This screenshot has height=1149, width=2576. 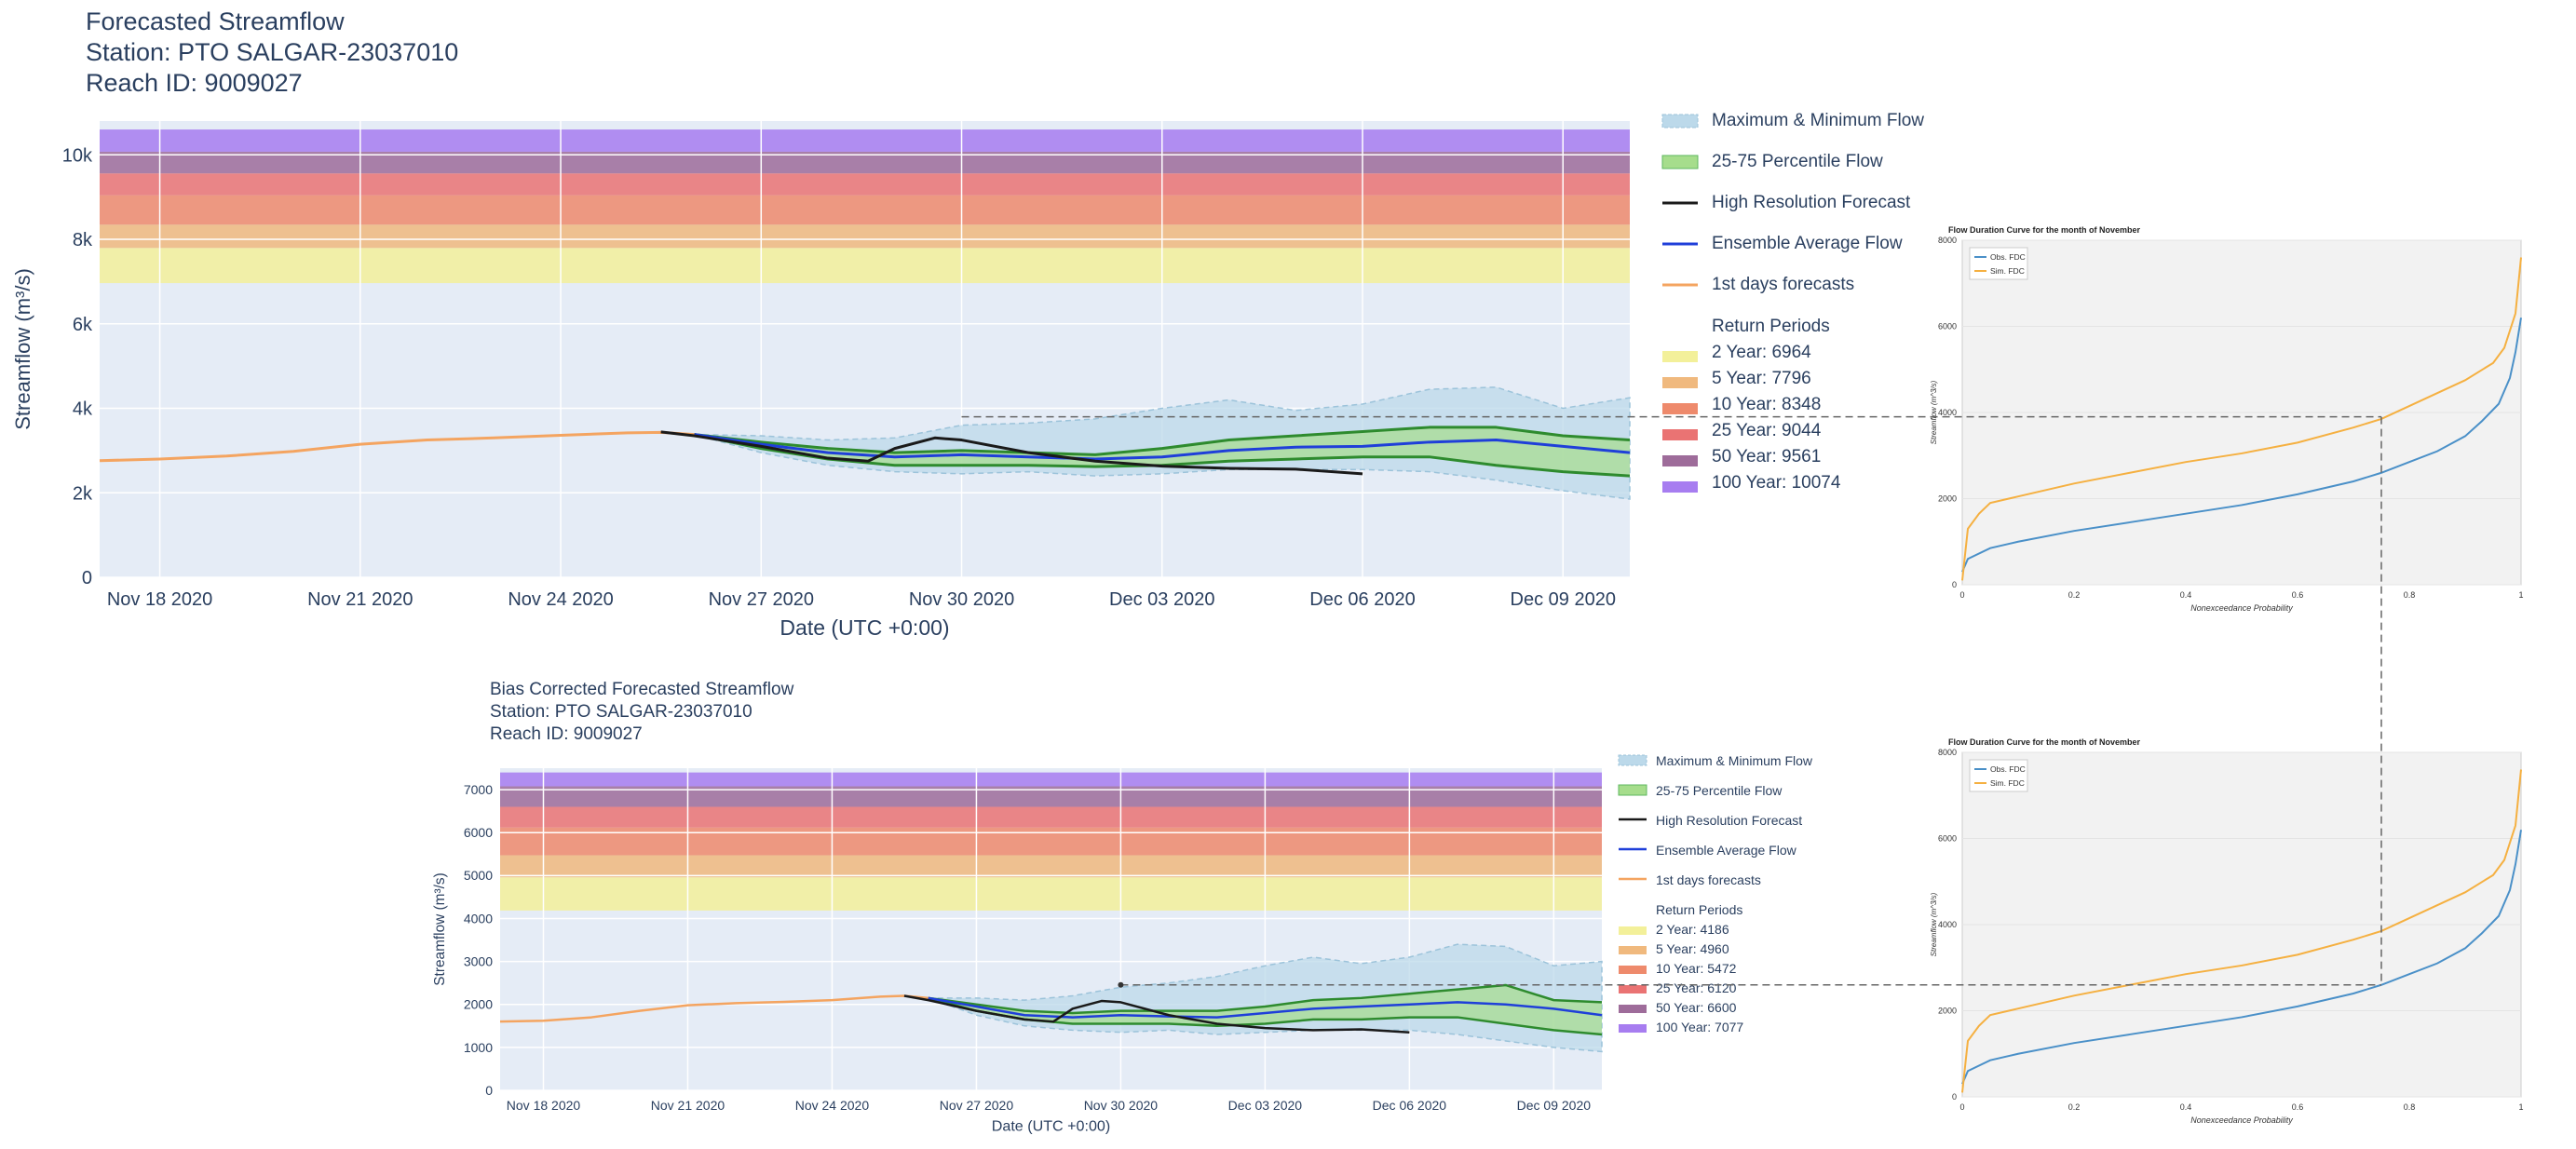 What do you see at coordinates (865, 140) in the screenshot?
I see `return-period-band-100-year` at bounding box center [865, 140].